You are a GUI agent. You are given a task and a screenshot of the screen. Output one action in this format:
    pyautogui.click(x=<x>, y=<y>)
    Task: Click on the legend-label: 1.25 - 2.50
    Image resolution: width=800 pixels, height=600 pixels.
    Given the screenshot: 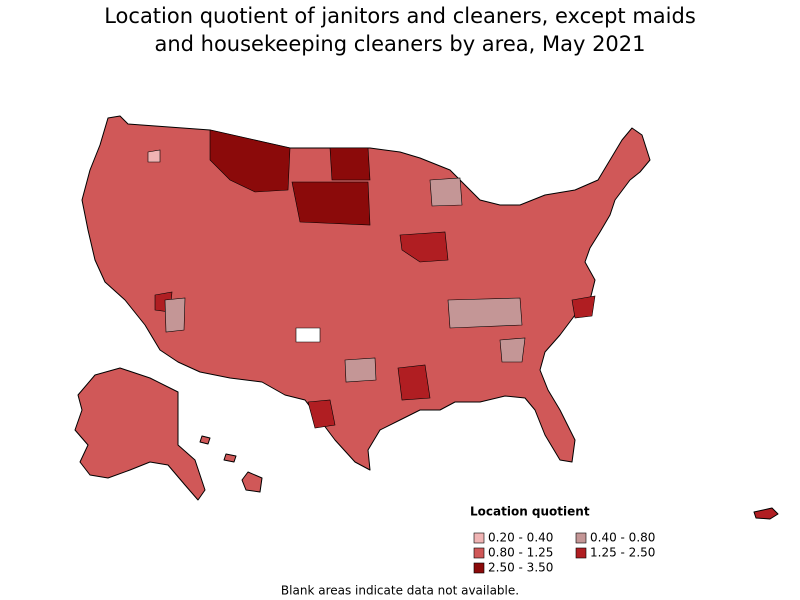 What is the action you would take?
    pyautogui.click(x=622, y=553)
    